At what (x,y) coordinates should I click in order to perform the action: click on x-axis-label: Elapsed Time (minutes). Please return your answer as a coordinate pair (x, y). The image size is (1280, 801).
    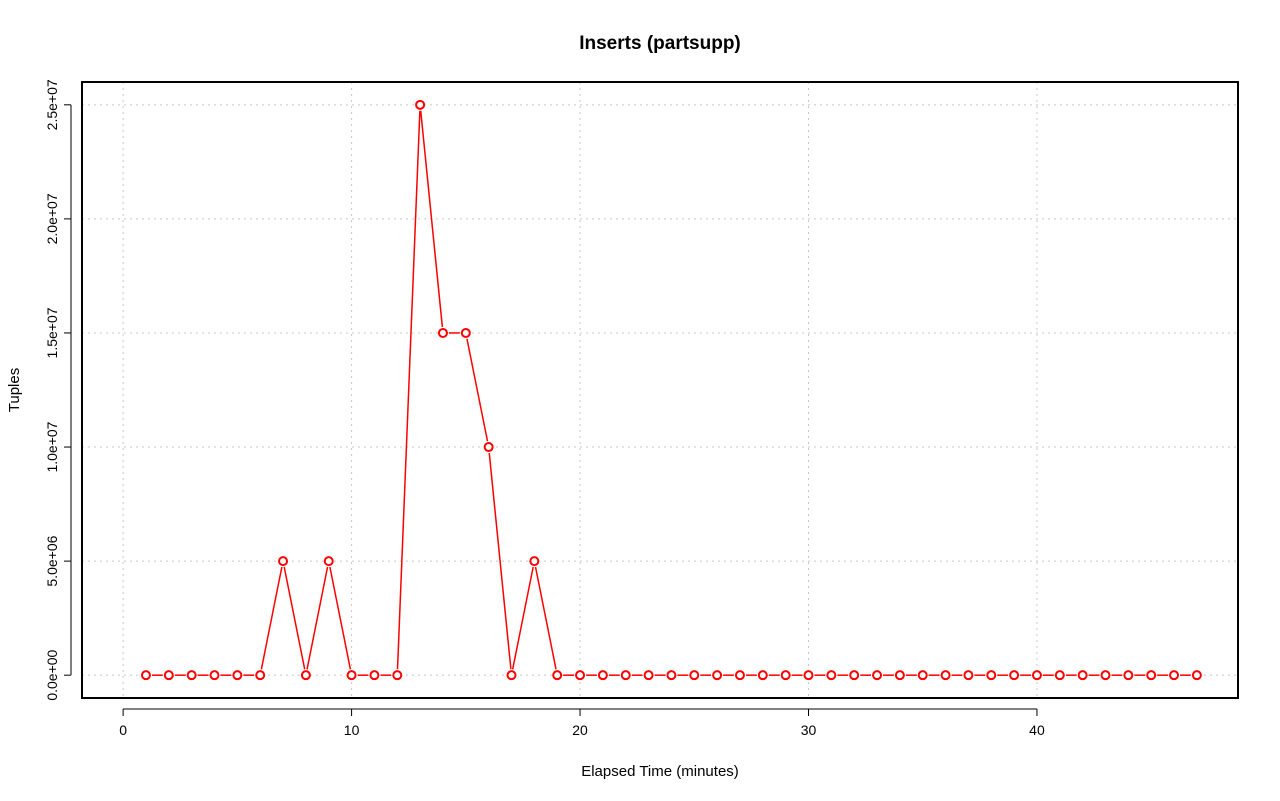
    Looking at the image, I should click on (660, 771).